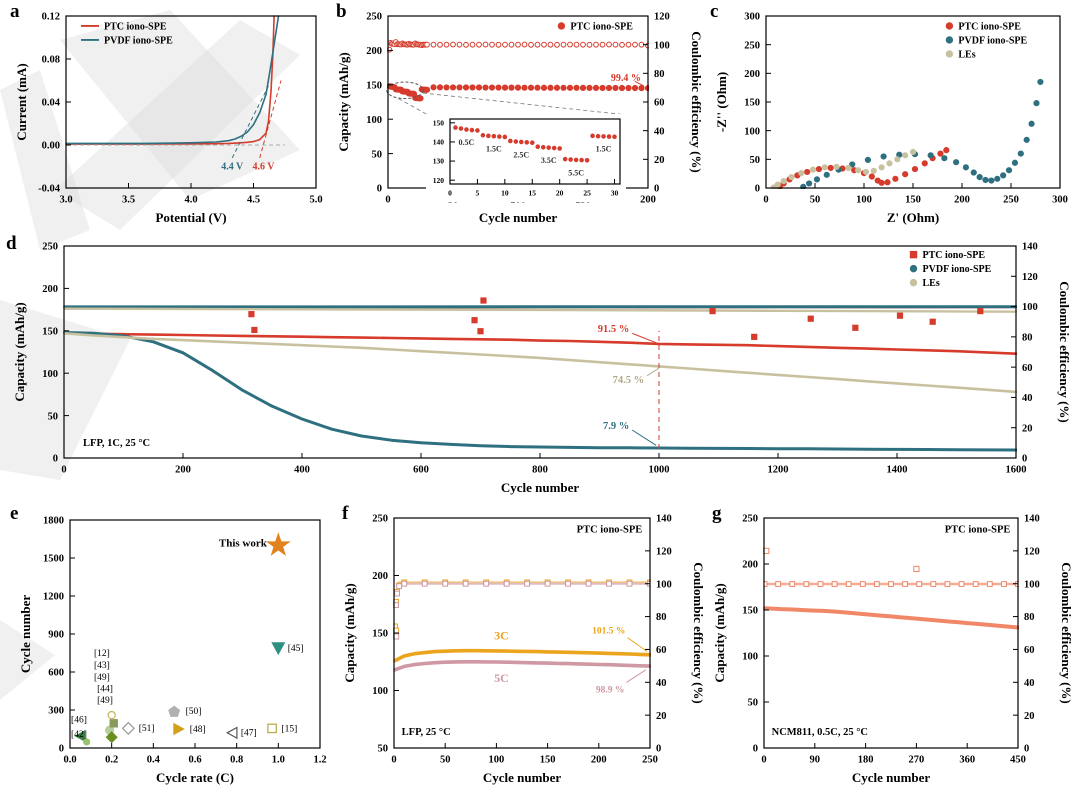 This screenshot has height=798, width=1080. What do you see at coordinates (714, 11) in the screenshot?
I see `panel-letter-c: c` at bounding box center [714, 11].